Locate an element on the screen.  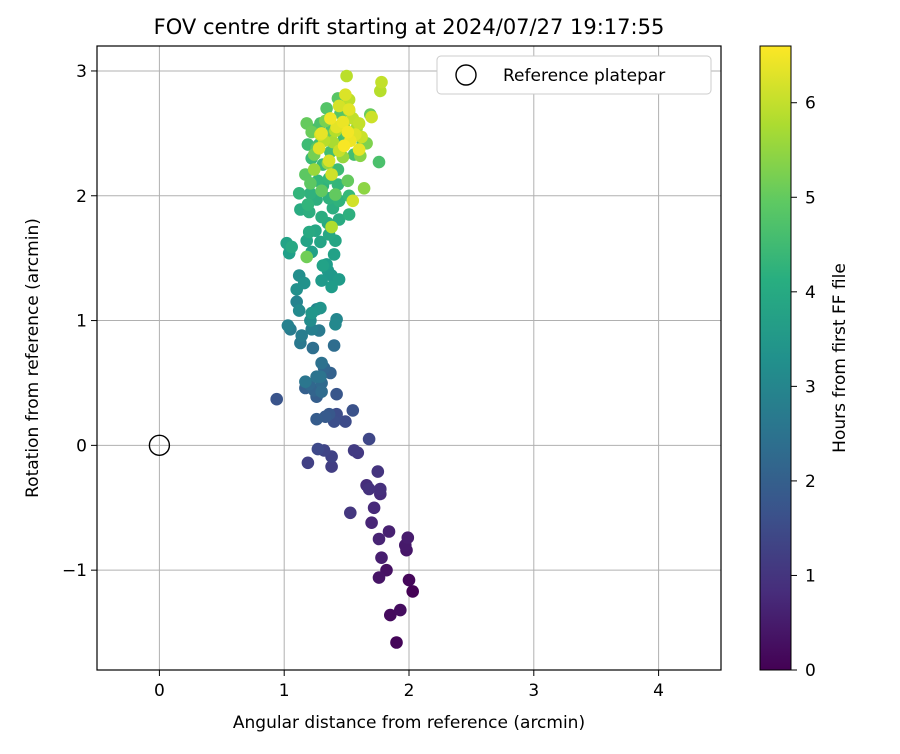
y-axis: −1 0 1 2 3 is located at coordinates (79, 321).